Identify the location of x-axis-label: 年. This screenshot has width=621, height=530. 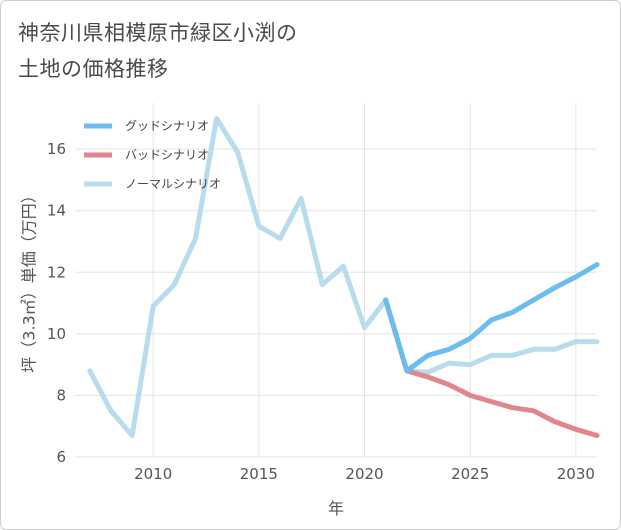
(336, 508).